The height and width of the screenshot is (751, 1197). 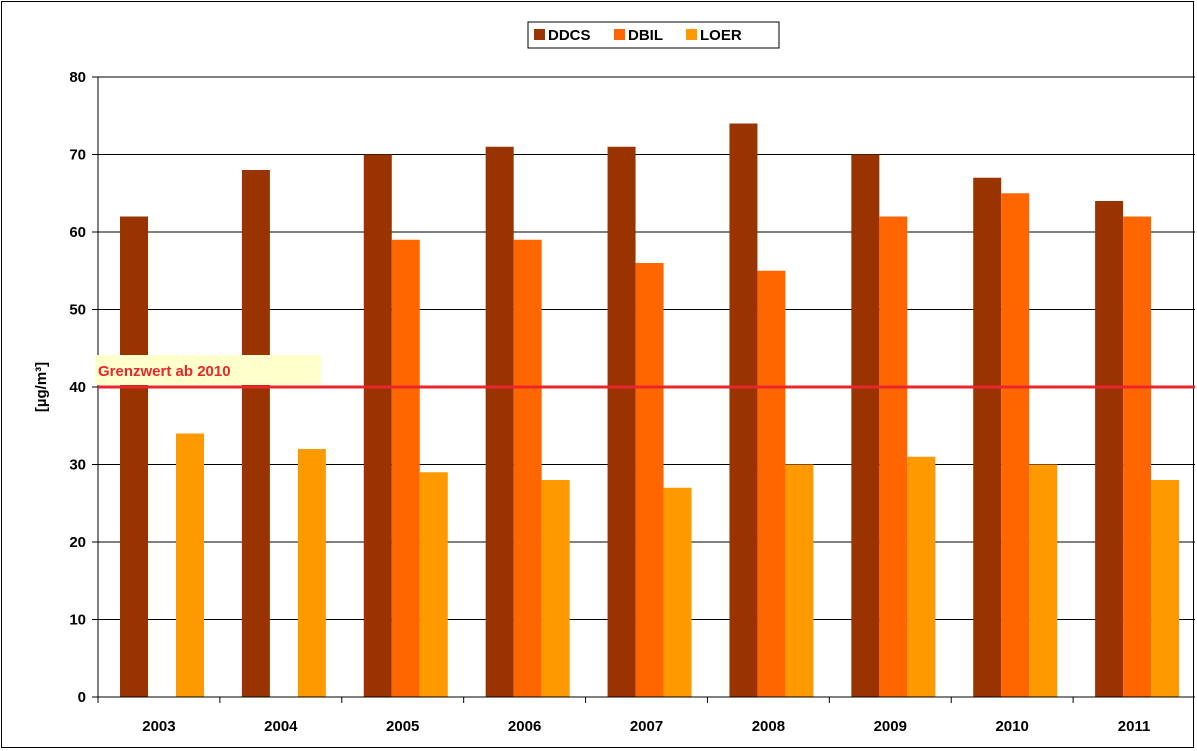 I want to click on x-tick-label: 2004, so click(x=281, y=726).